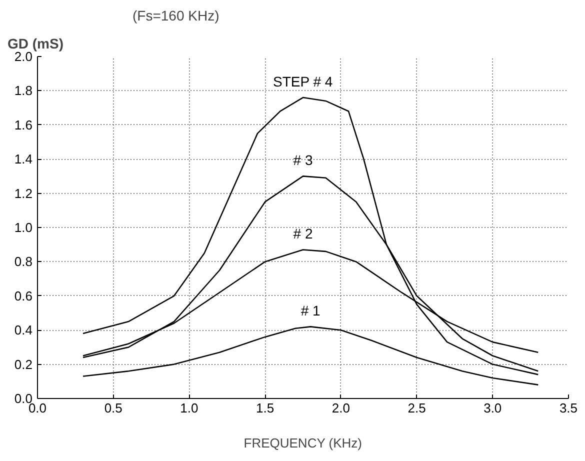 This screenshot has width=585, height=461. Describe the element at coordinates (341, 408) in the screenshot. I see `x-tick-label: 2.0` at that location.